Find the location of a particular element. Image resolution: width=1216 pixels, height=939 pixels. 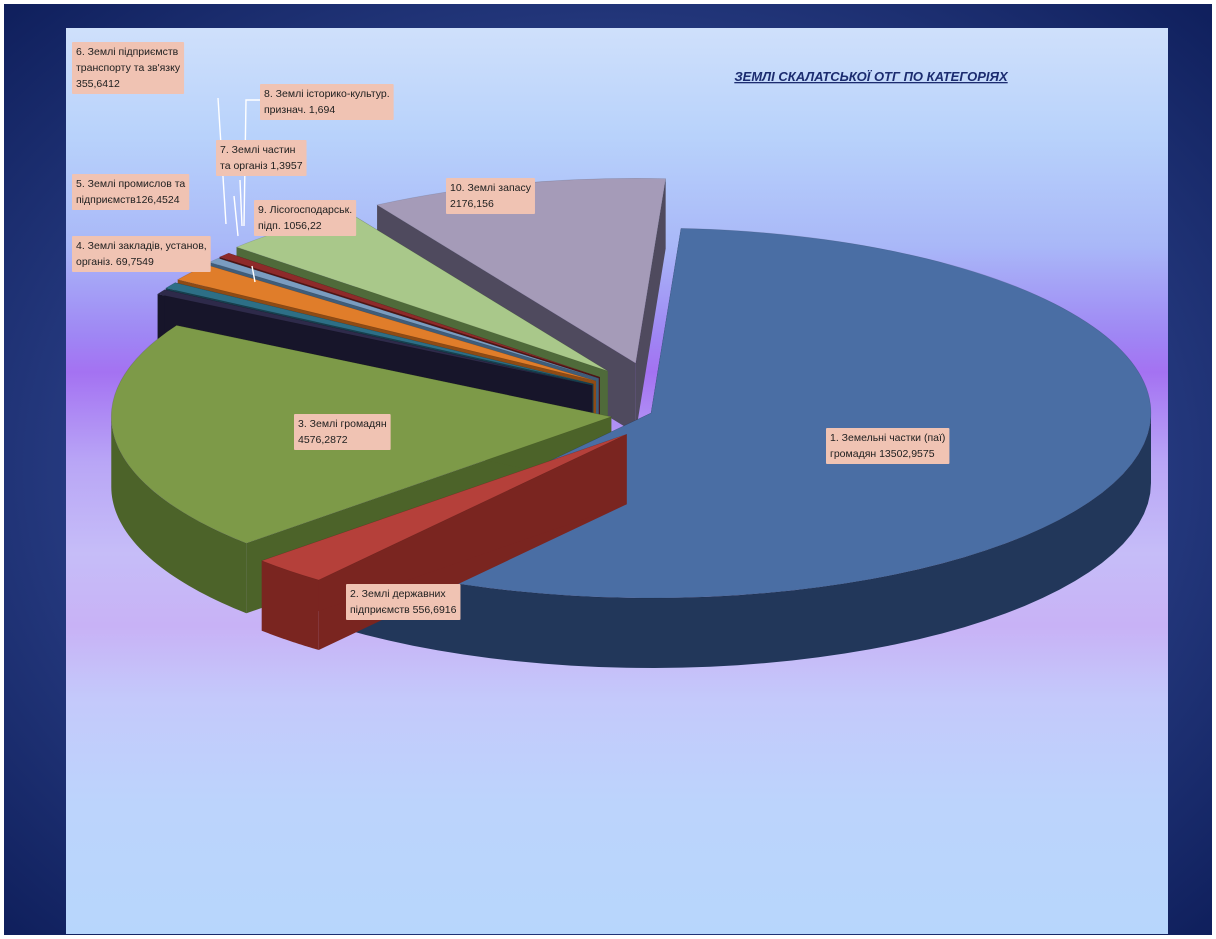

data-label-text: 7. Землі частин is located at coordinates (258, 150).